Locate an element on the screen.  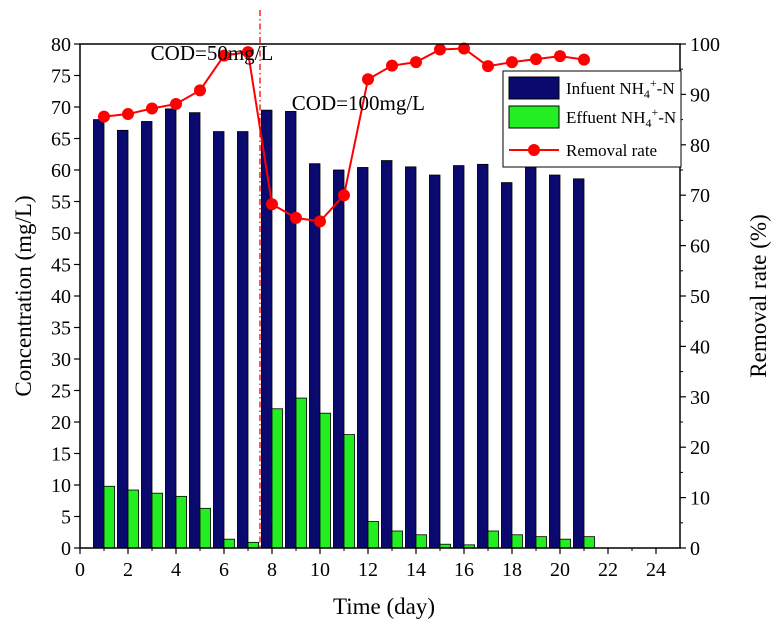
y2-tick-label: 10 is located at coordinates (700, 499).